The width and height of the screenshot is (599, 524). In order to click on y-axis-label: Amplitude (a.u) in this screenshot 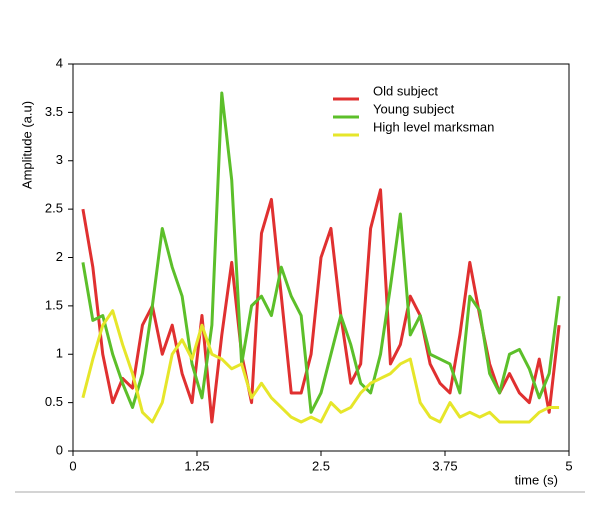, I will do `click(26, 145)`.